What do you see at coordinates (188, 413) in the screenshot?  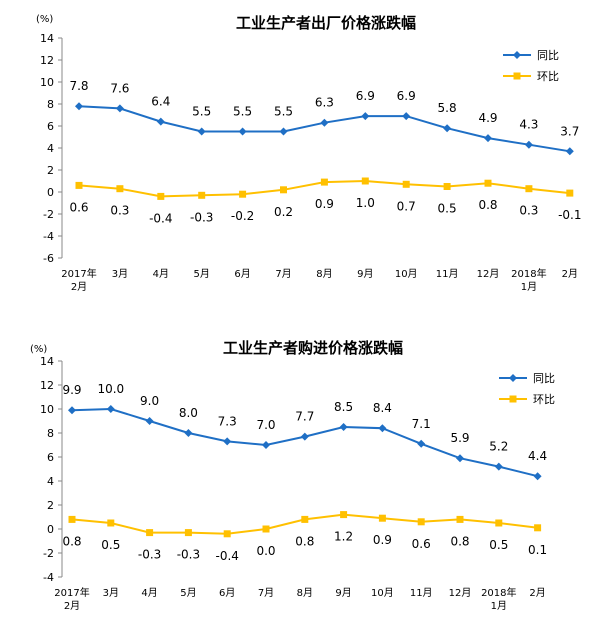 I see `data-label: 8.0` at bounding box center [188, 413].